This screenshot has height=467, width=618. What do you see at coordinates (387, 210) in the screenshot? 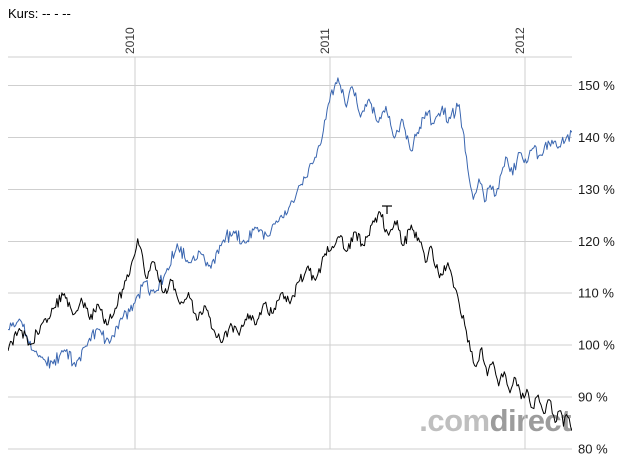
I see `t-marker-annotation` at bounding box center [387, 210].